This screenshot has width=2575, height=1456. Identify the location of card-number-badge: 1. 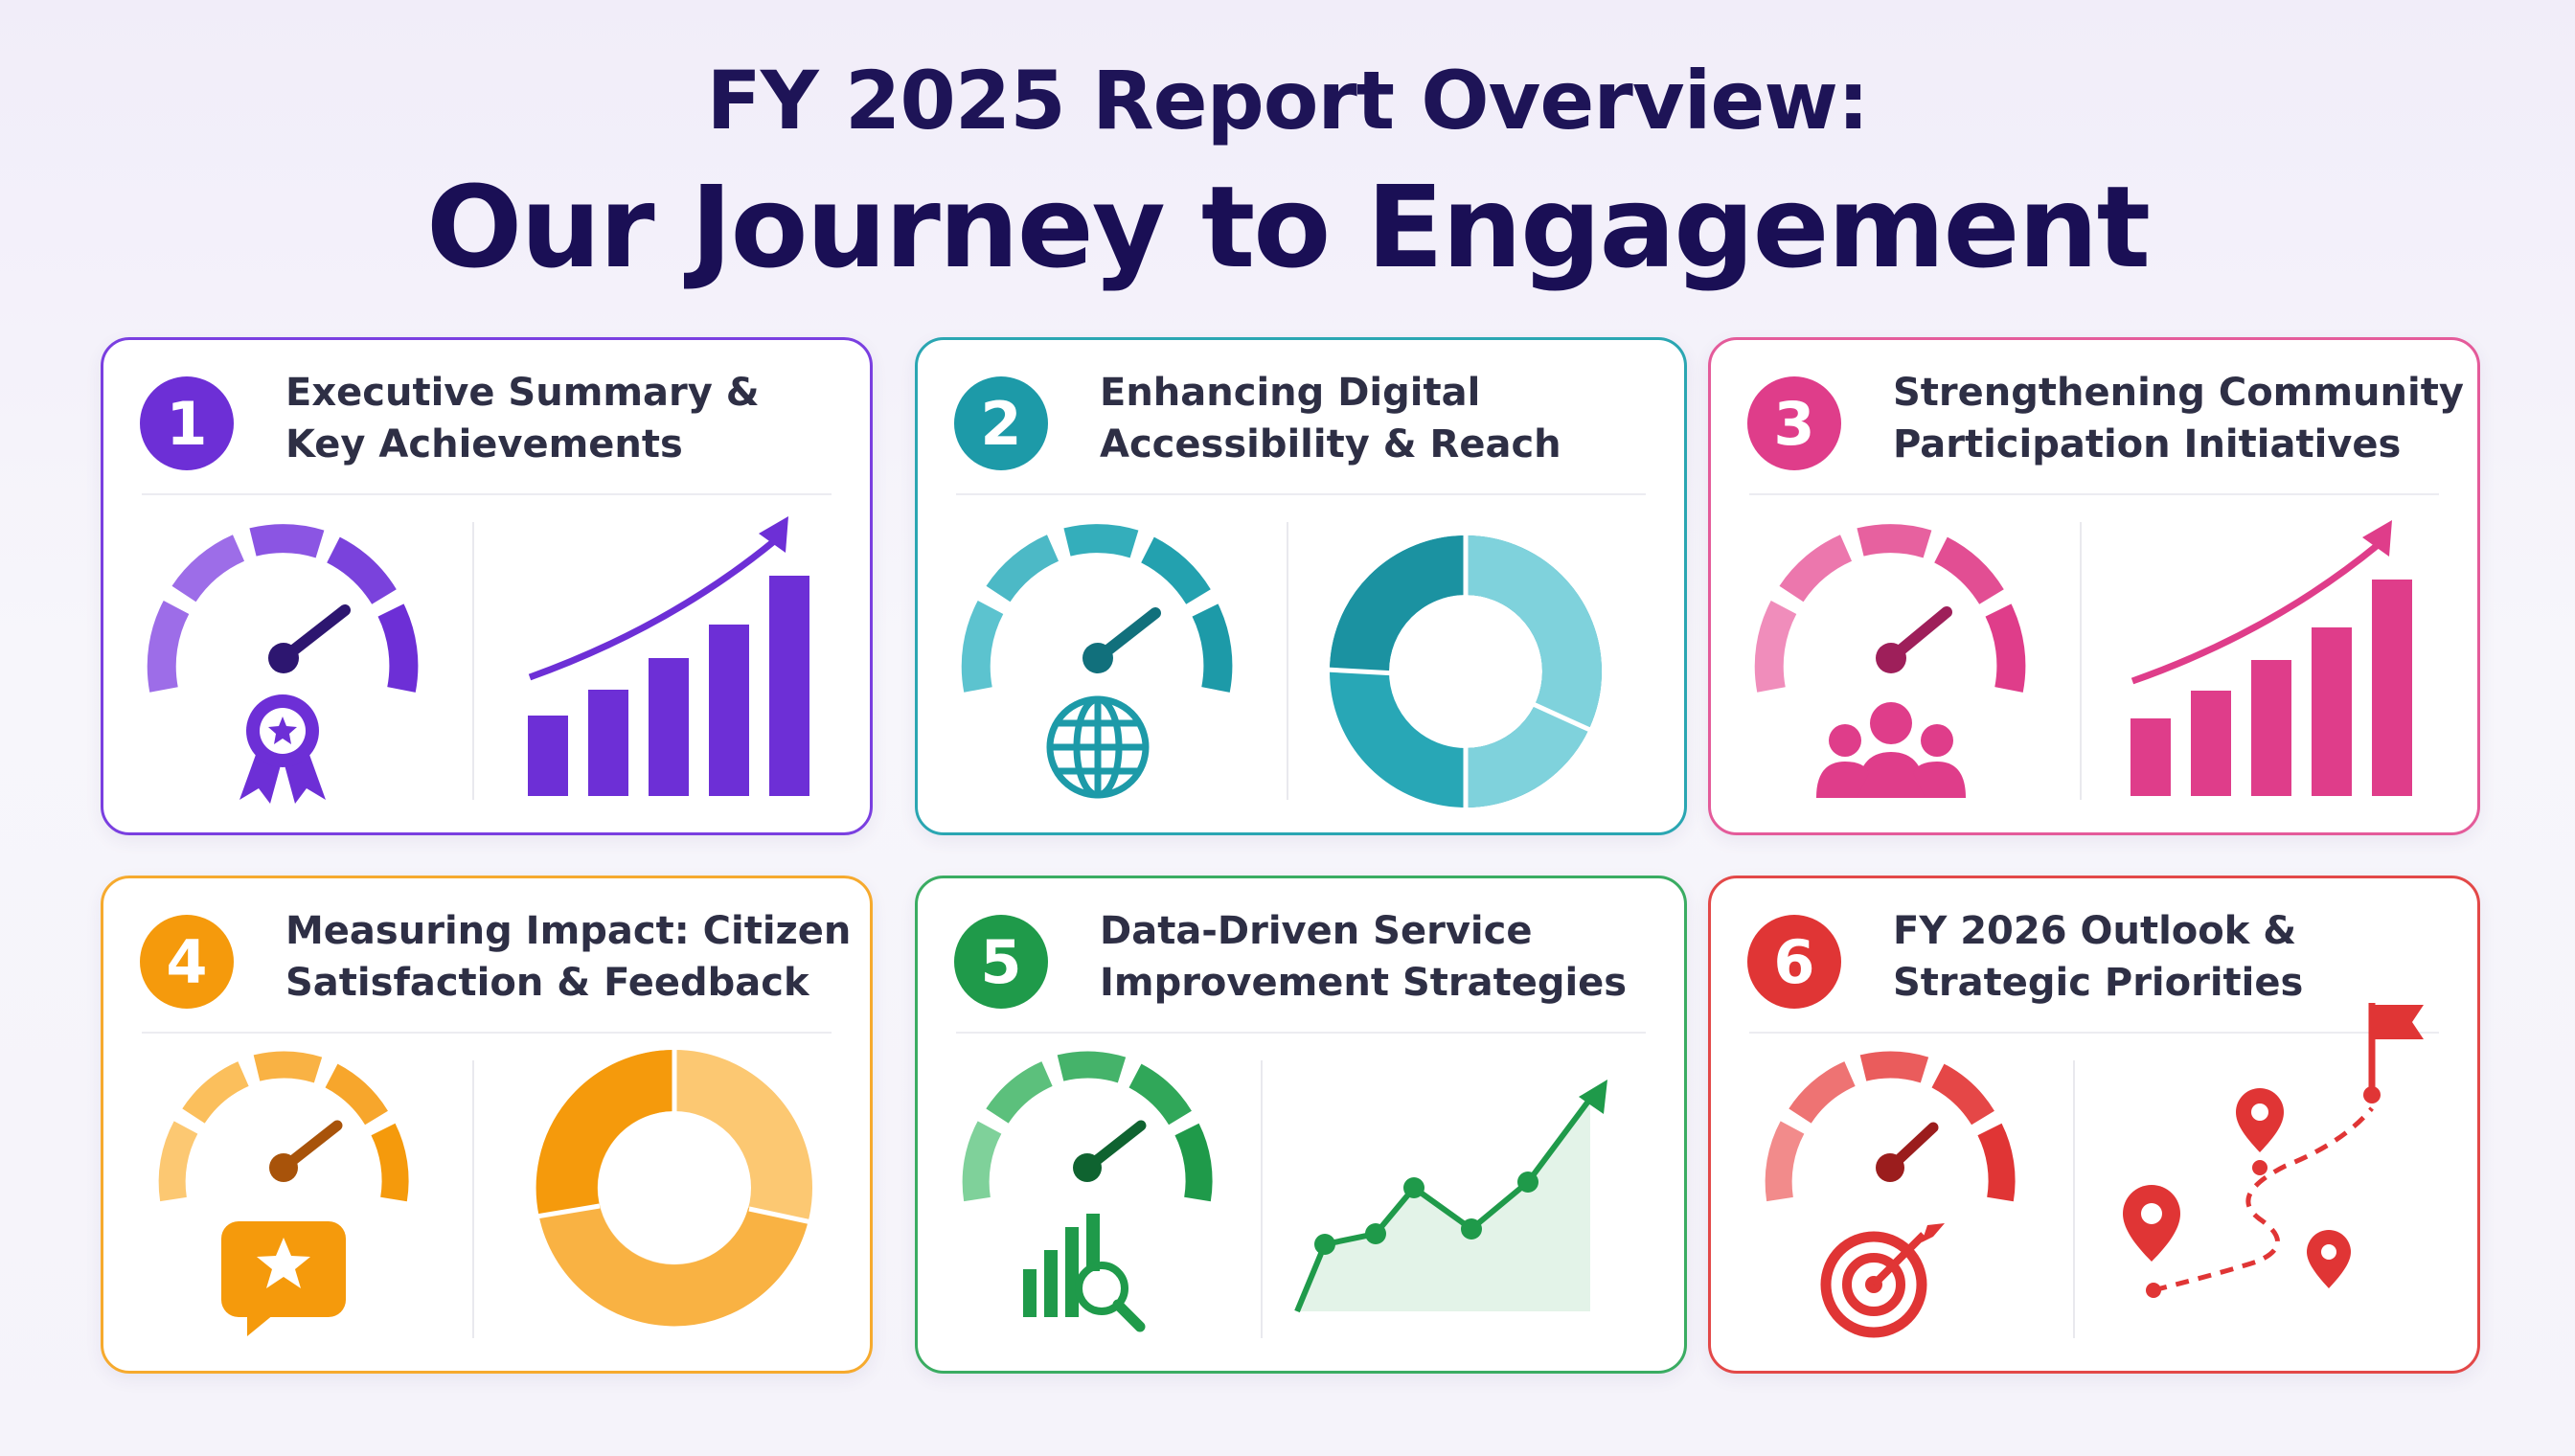
(187, 423).